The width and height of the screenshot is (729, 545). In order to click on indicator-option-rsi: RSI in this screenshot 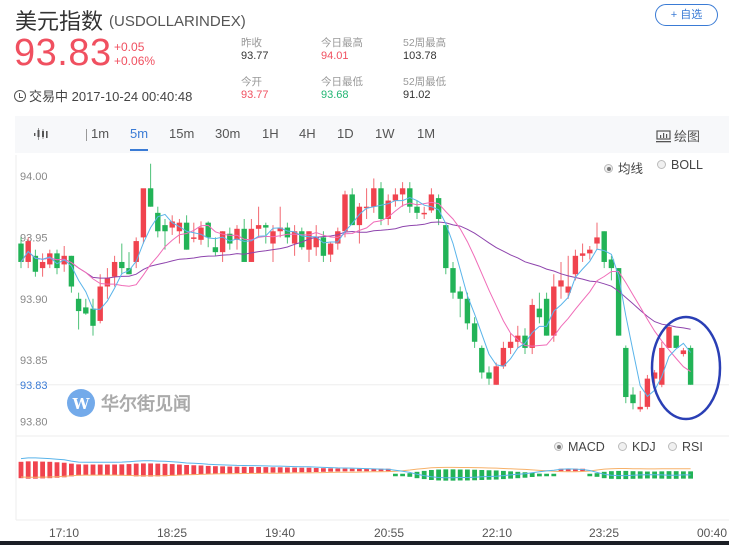, I will do `click(685, 447)`.